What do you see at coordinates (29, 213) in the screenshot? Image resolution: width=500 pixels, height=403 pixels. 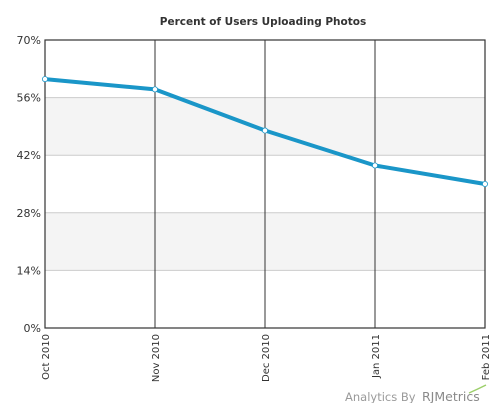 I see `y-tick-label: 28%` at bounding box center [29, 213].